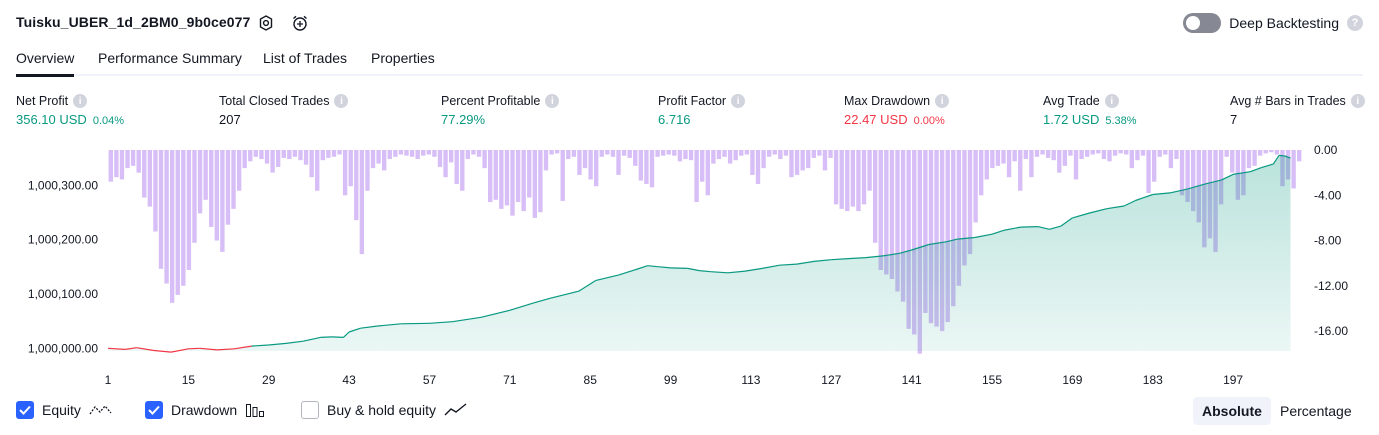  I want to click on legend-drawdown: Drawdown, so click(205, 410).